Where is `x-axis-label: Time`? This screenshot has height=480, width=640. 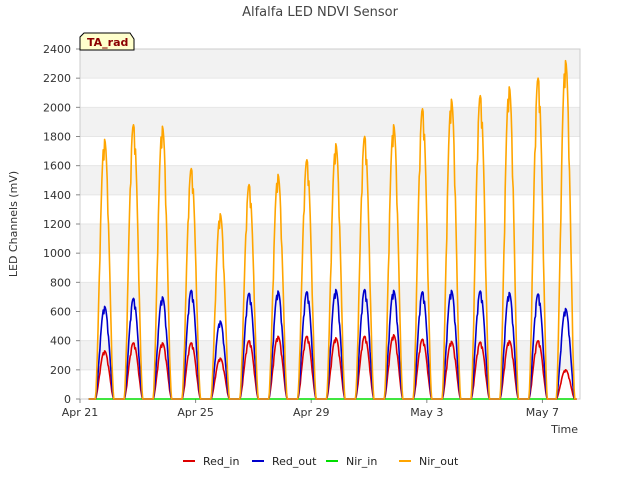
x-axis-label: Time is located at coordinates (564, 429).